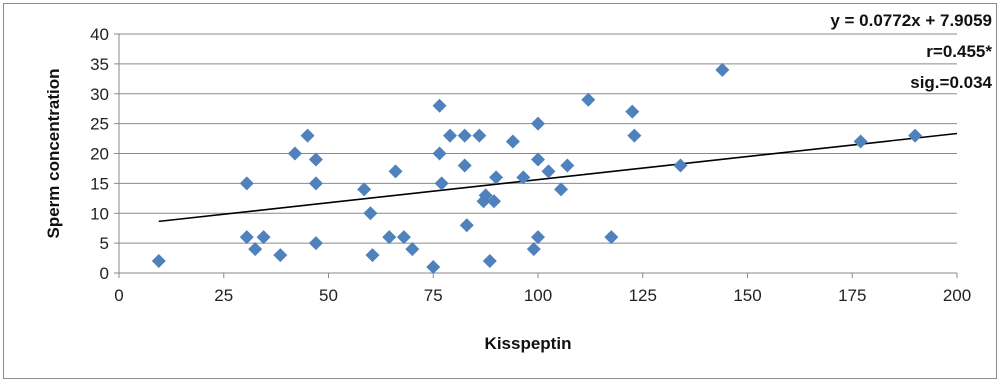 This screenshot has height=384, width=1002. Describe the element at coordinates (643, 295) in the screenshot. I see `x-tick-label: 125` at that location.